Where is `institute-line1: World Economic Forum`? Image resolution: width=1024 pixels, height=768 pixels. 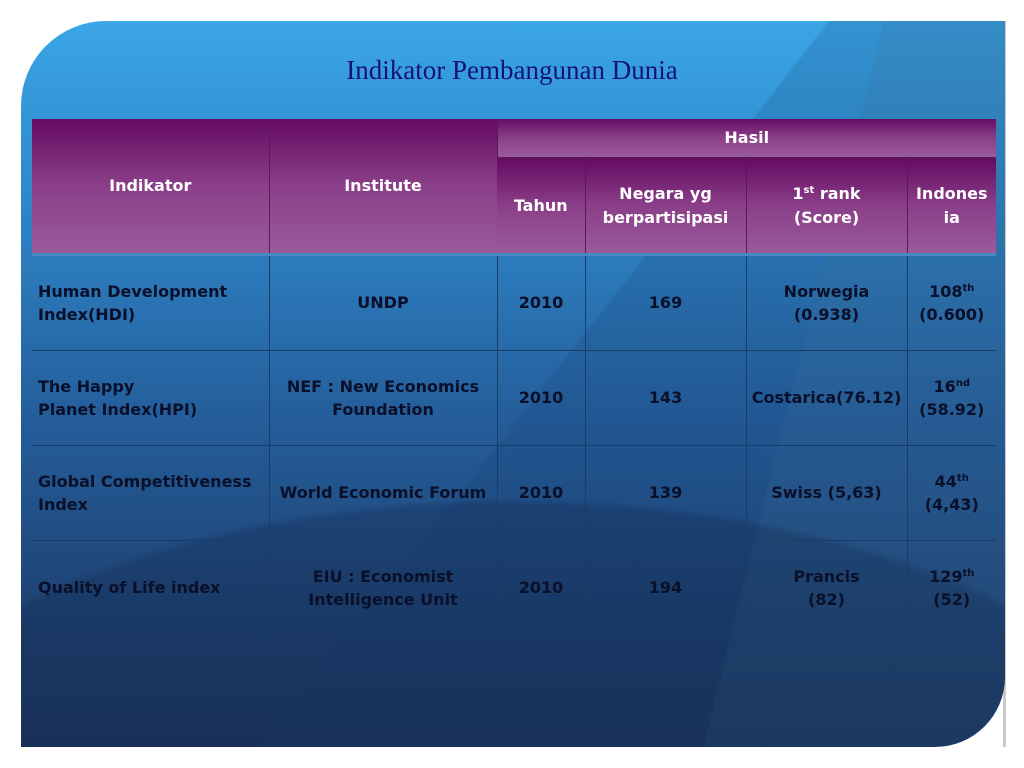 institute-line1: World Economic Forum is located at coordinates (383, 492).